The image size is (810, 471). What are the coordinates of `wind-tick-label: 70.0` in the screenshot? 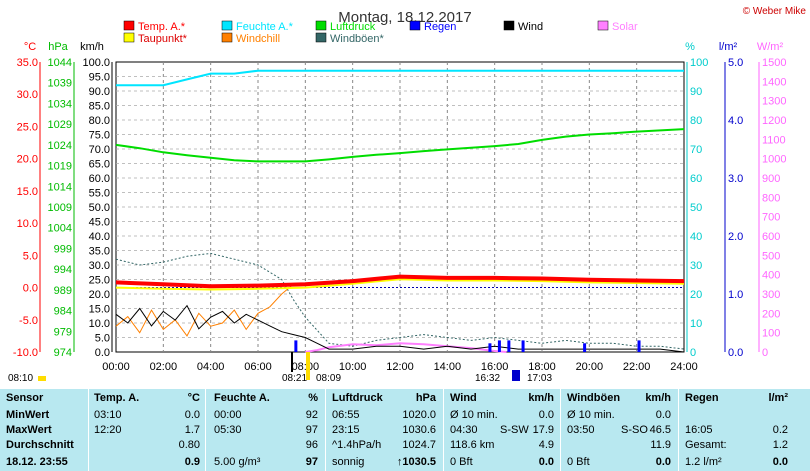 It's located at (99, 150).